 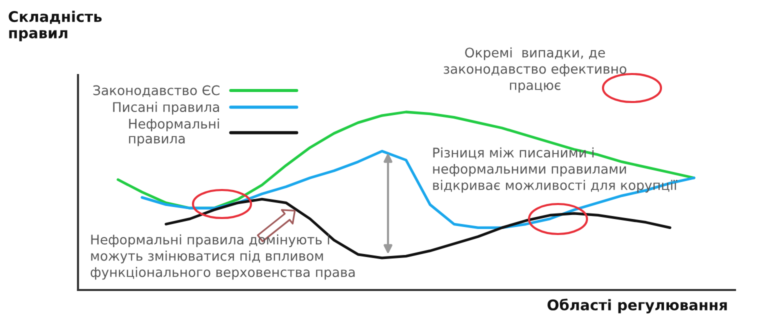 What do you see at coordinates (174, 132) in the screenshot?
I see `legend-label: Неформальні правила` at bounding box center [174, 132].